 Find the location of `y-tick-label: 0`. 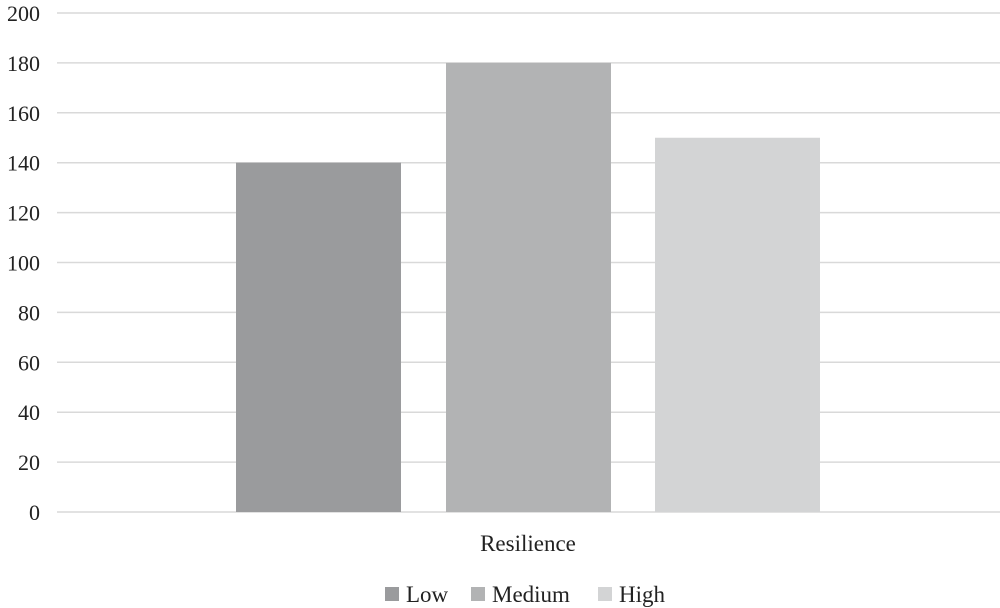

y-tick-label: 0 is located at coordinates (34, 512).